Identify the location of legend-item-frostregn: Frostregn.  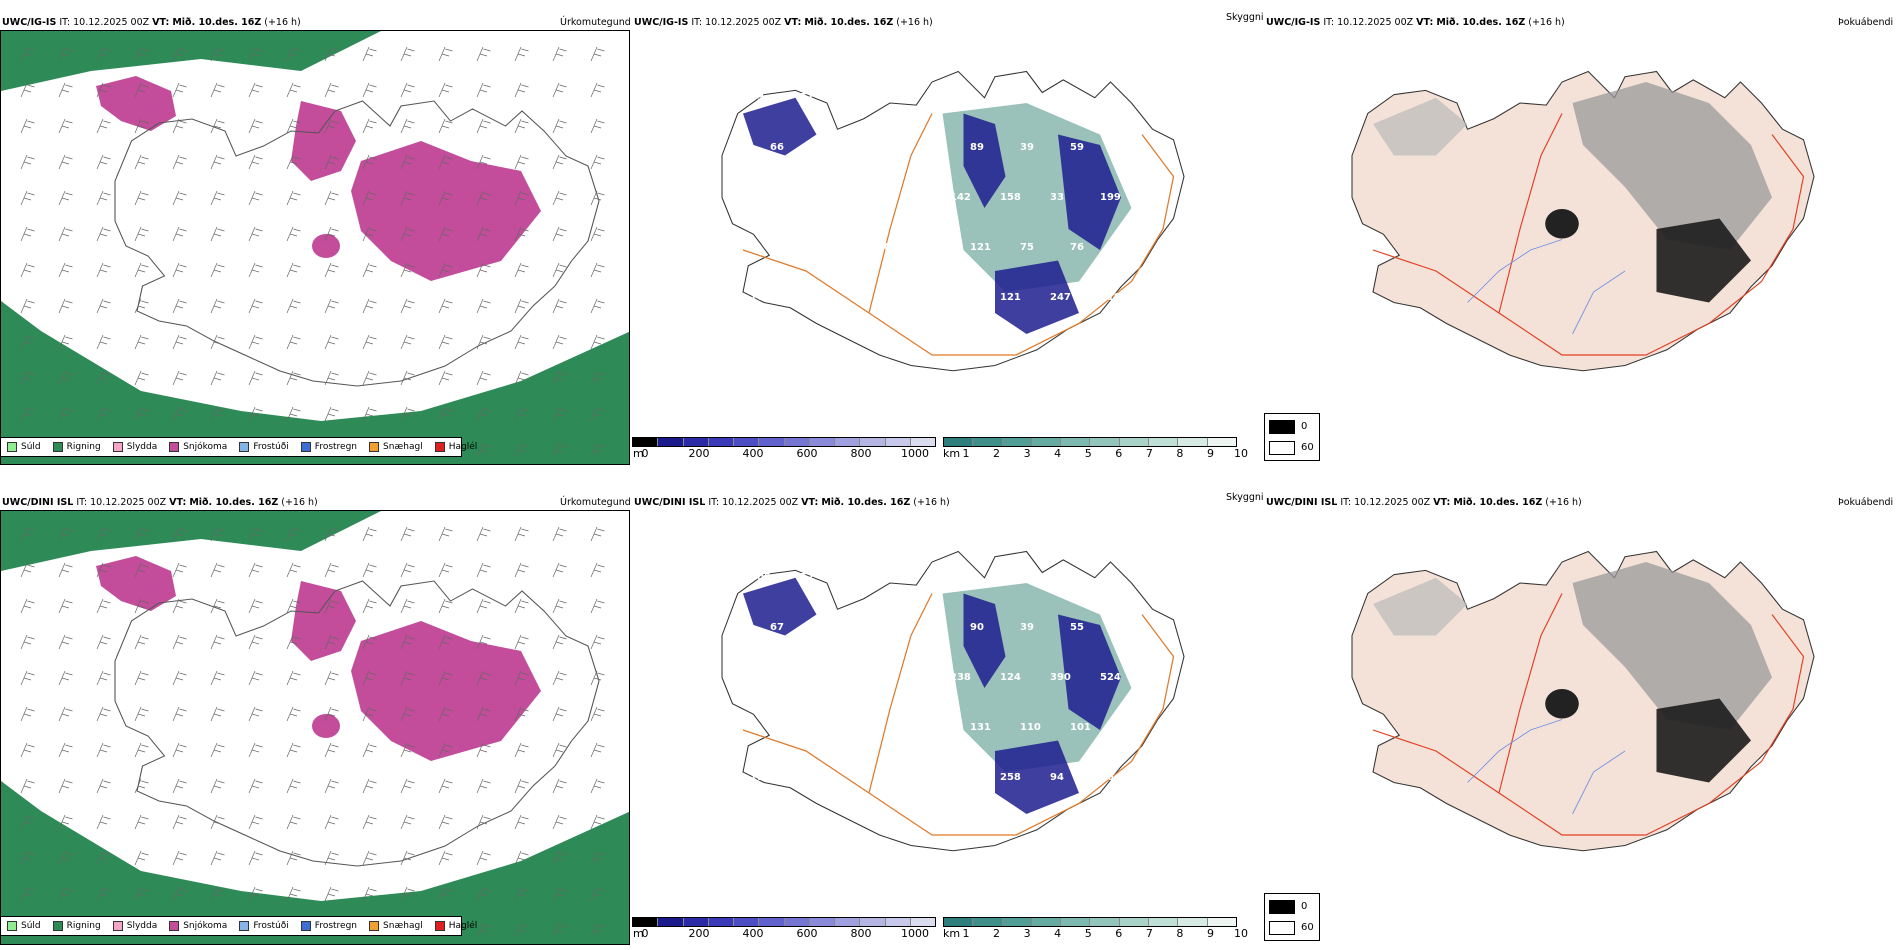
(328, 447).